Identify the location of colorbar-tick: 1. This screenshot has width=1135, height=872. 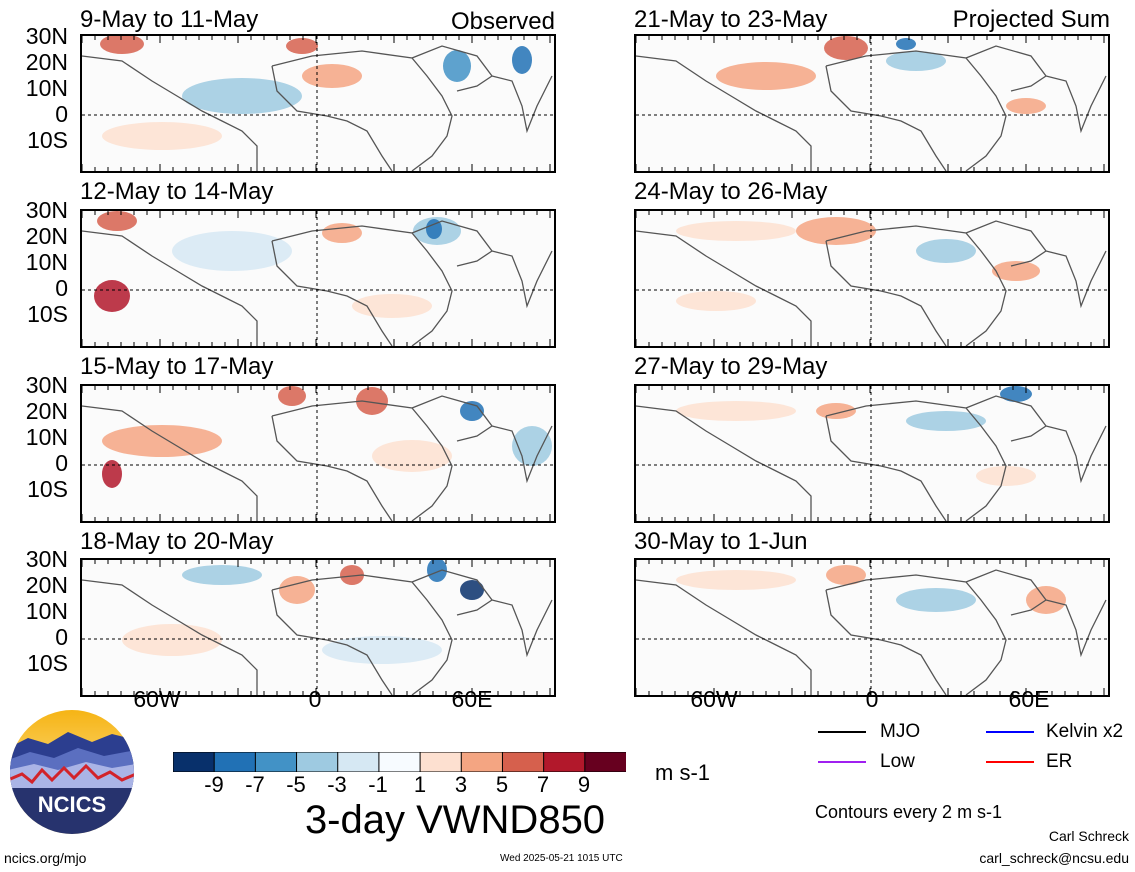
(420, 784).